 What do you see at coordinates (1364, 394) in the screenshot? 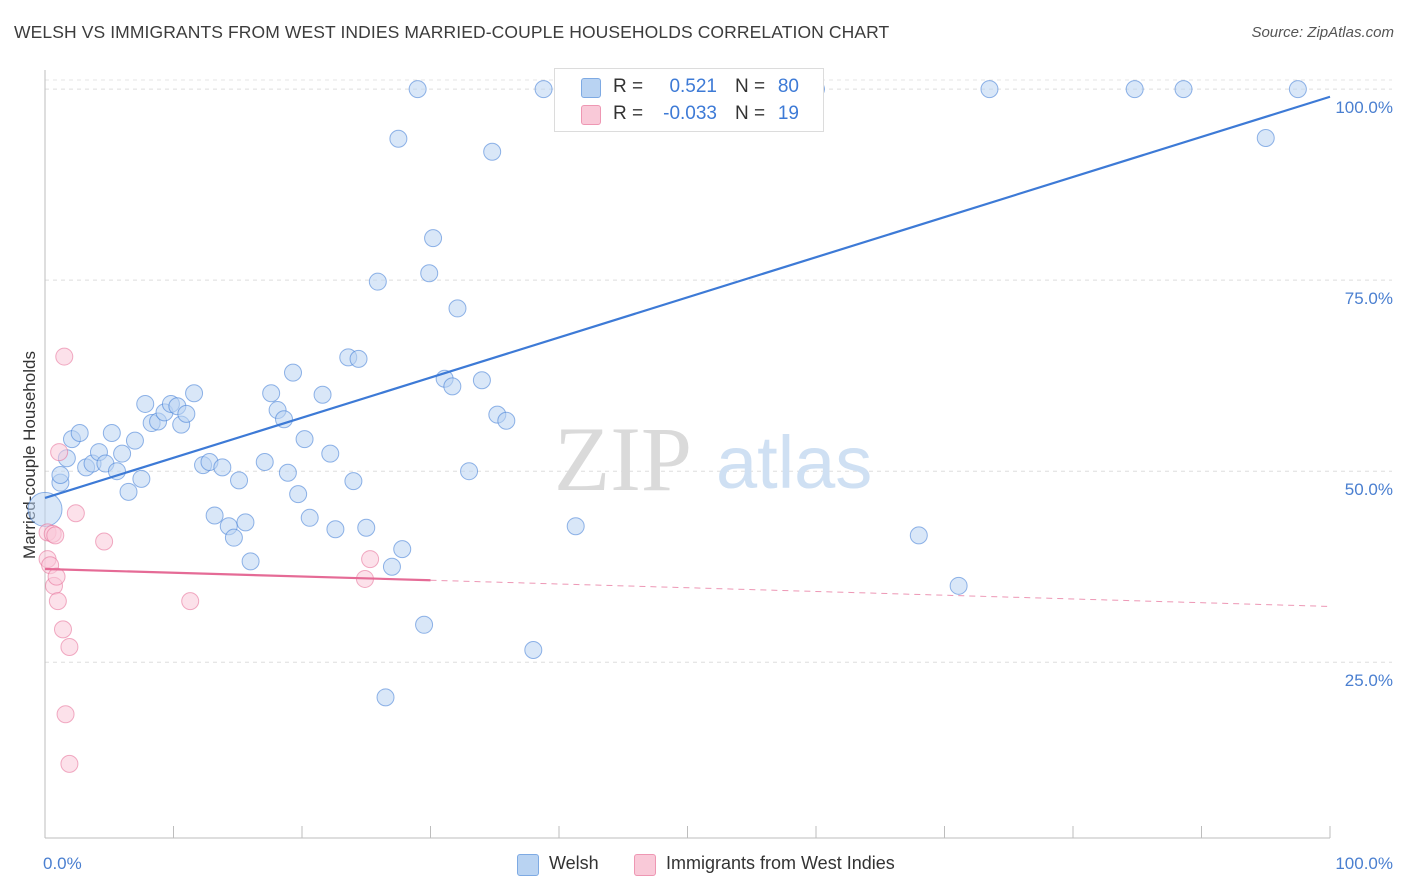
I see `y-tick-labels: 25.0% 50.0% 75.0% 100.0%` at bounding box center [1364, 394].